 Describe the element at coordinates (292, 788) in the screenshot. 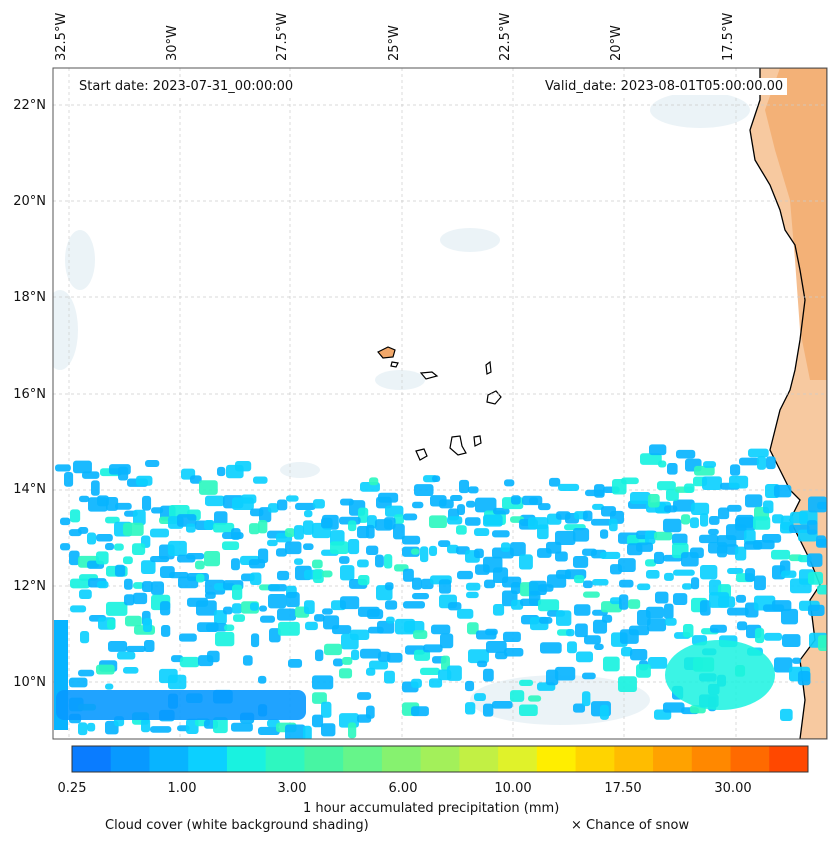

I see `colorbar-tick: 3.00` at that location.